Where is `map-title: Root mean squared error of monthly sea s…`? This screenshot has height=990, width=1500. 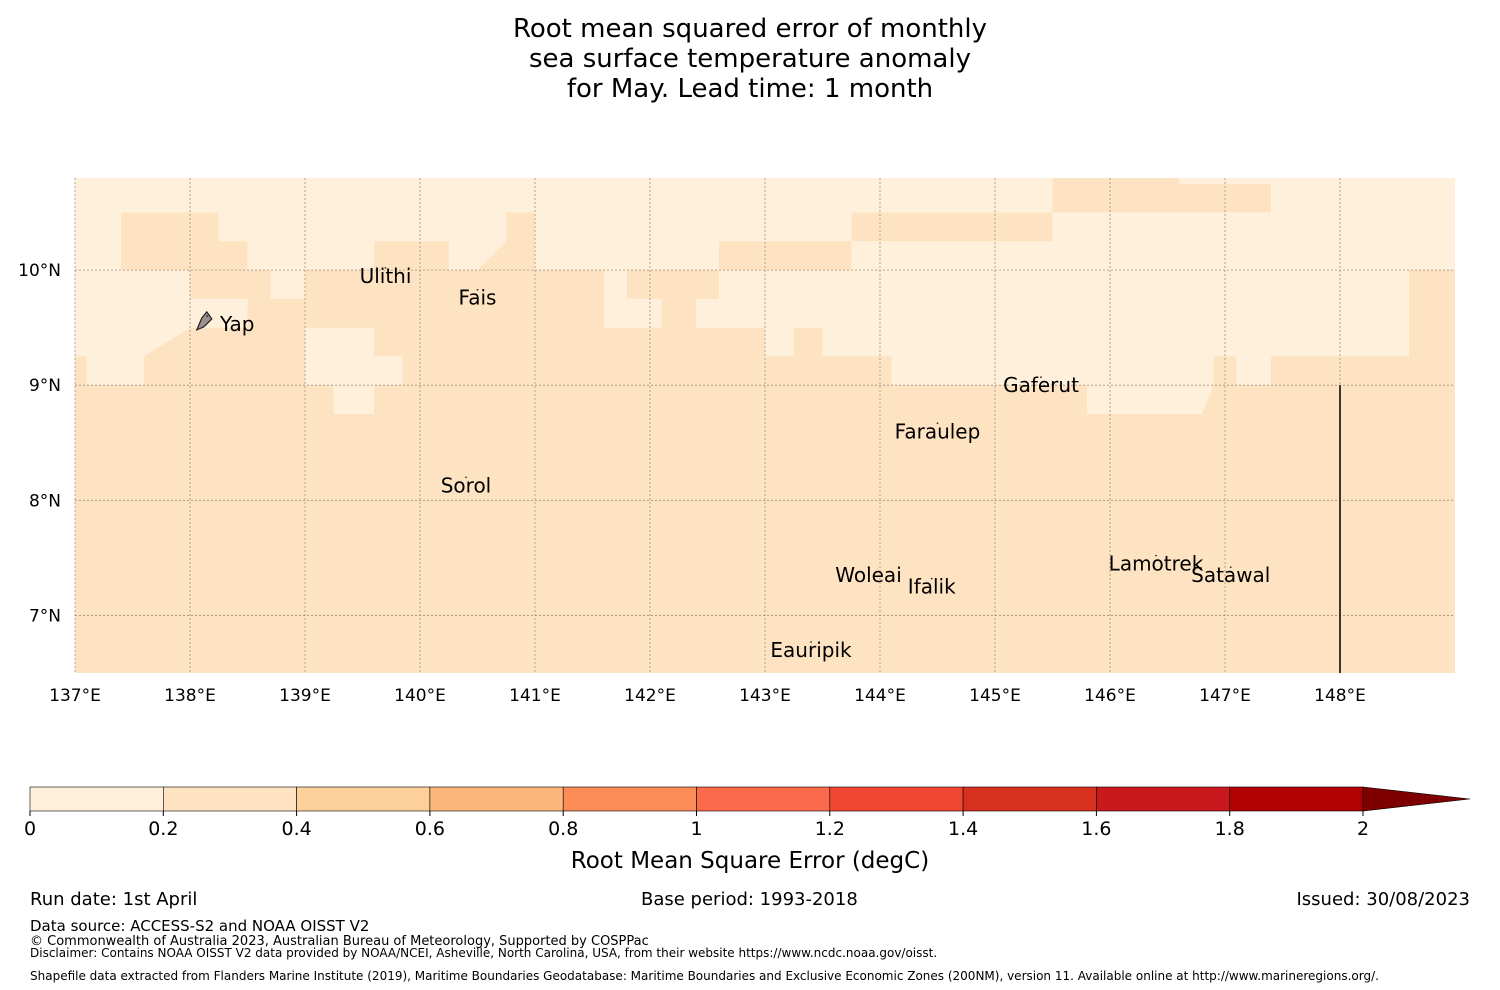
map-title: Root mean squared error of monthly sea s… is located at coordinates (750, 59).